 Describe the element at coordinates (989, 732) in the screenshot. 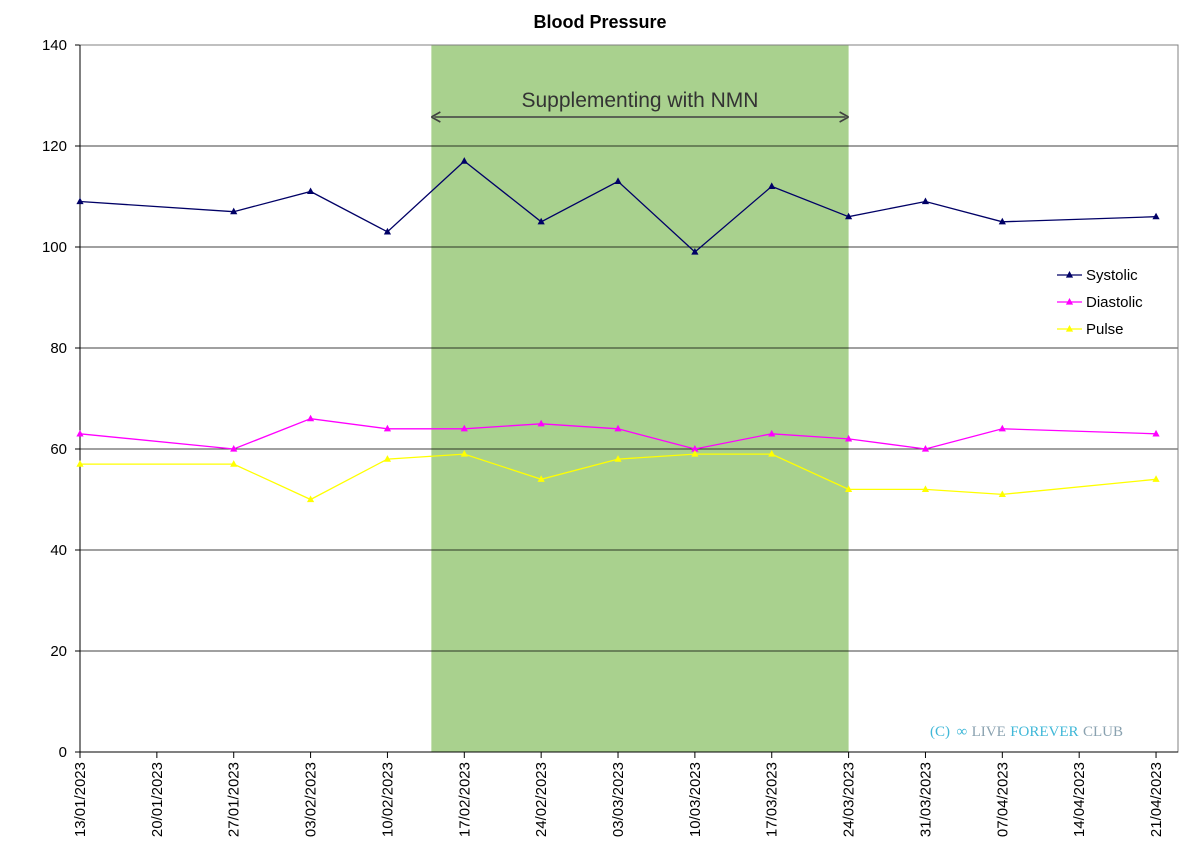

I see `watermark-part1: LIVE` at that location.